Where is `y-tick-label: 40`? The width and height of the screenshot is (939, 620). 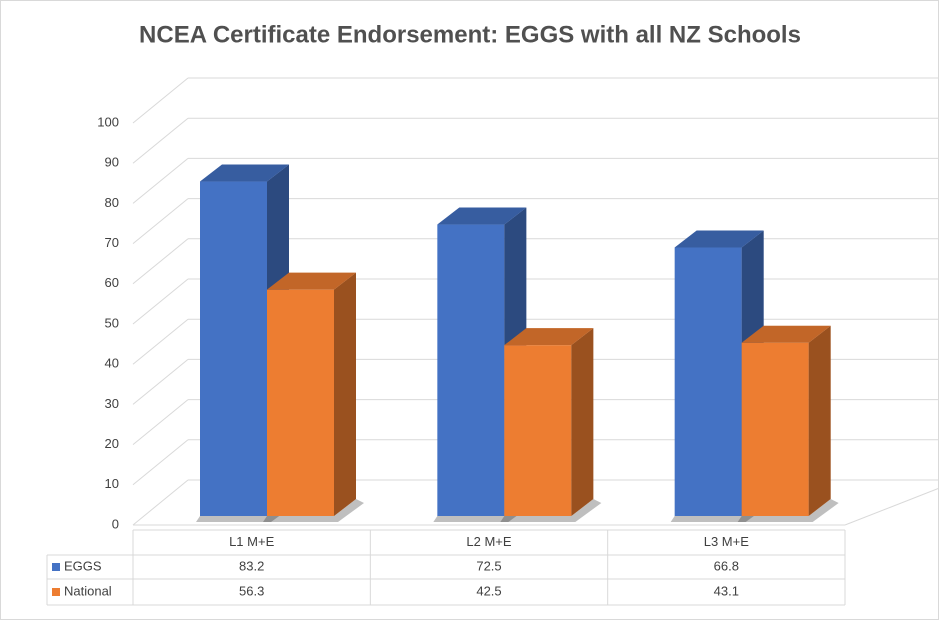
y-tick-label: 40 is located at coordinates (112, 363).